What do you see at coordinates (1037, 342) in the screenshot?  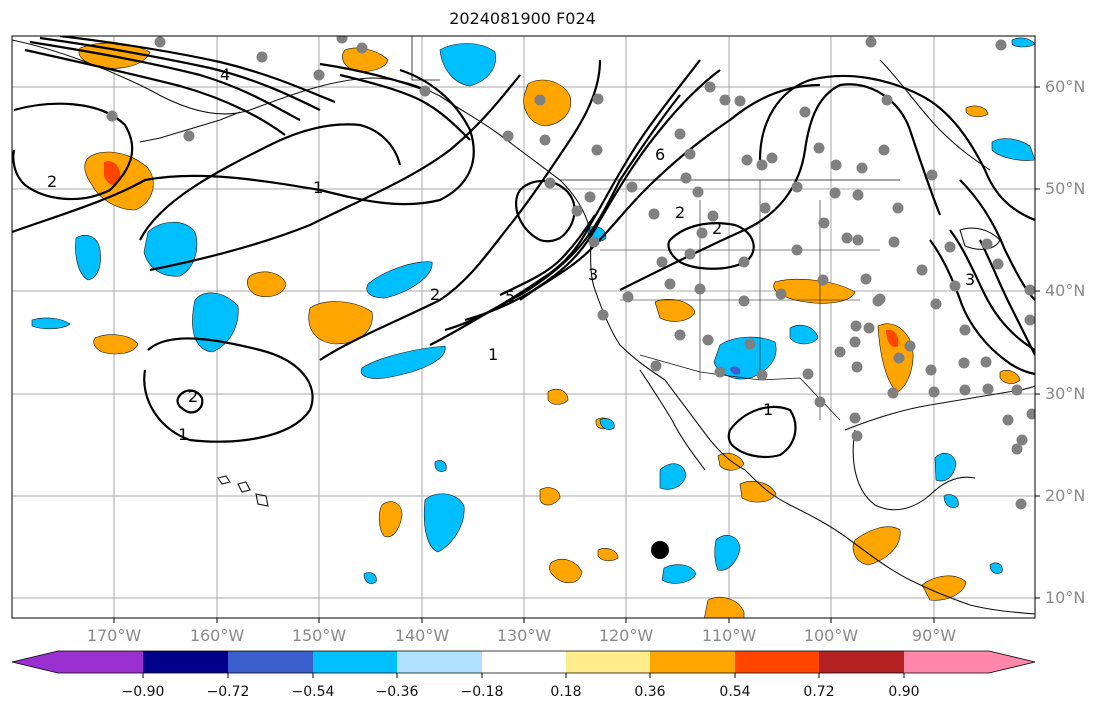 I see `lat-ticks` at bounding box center [1037, 342].